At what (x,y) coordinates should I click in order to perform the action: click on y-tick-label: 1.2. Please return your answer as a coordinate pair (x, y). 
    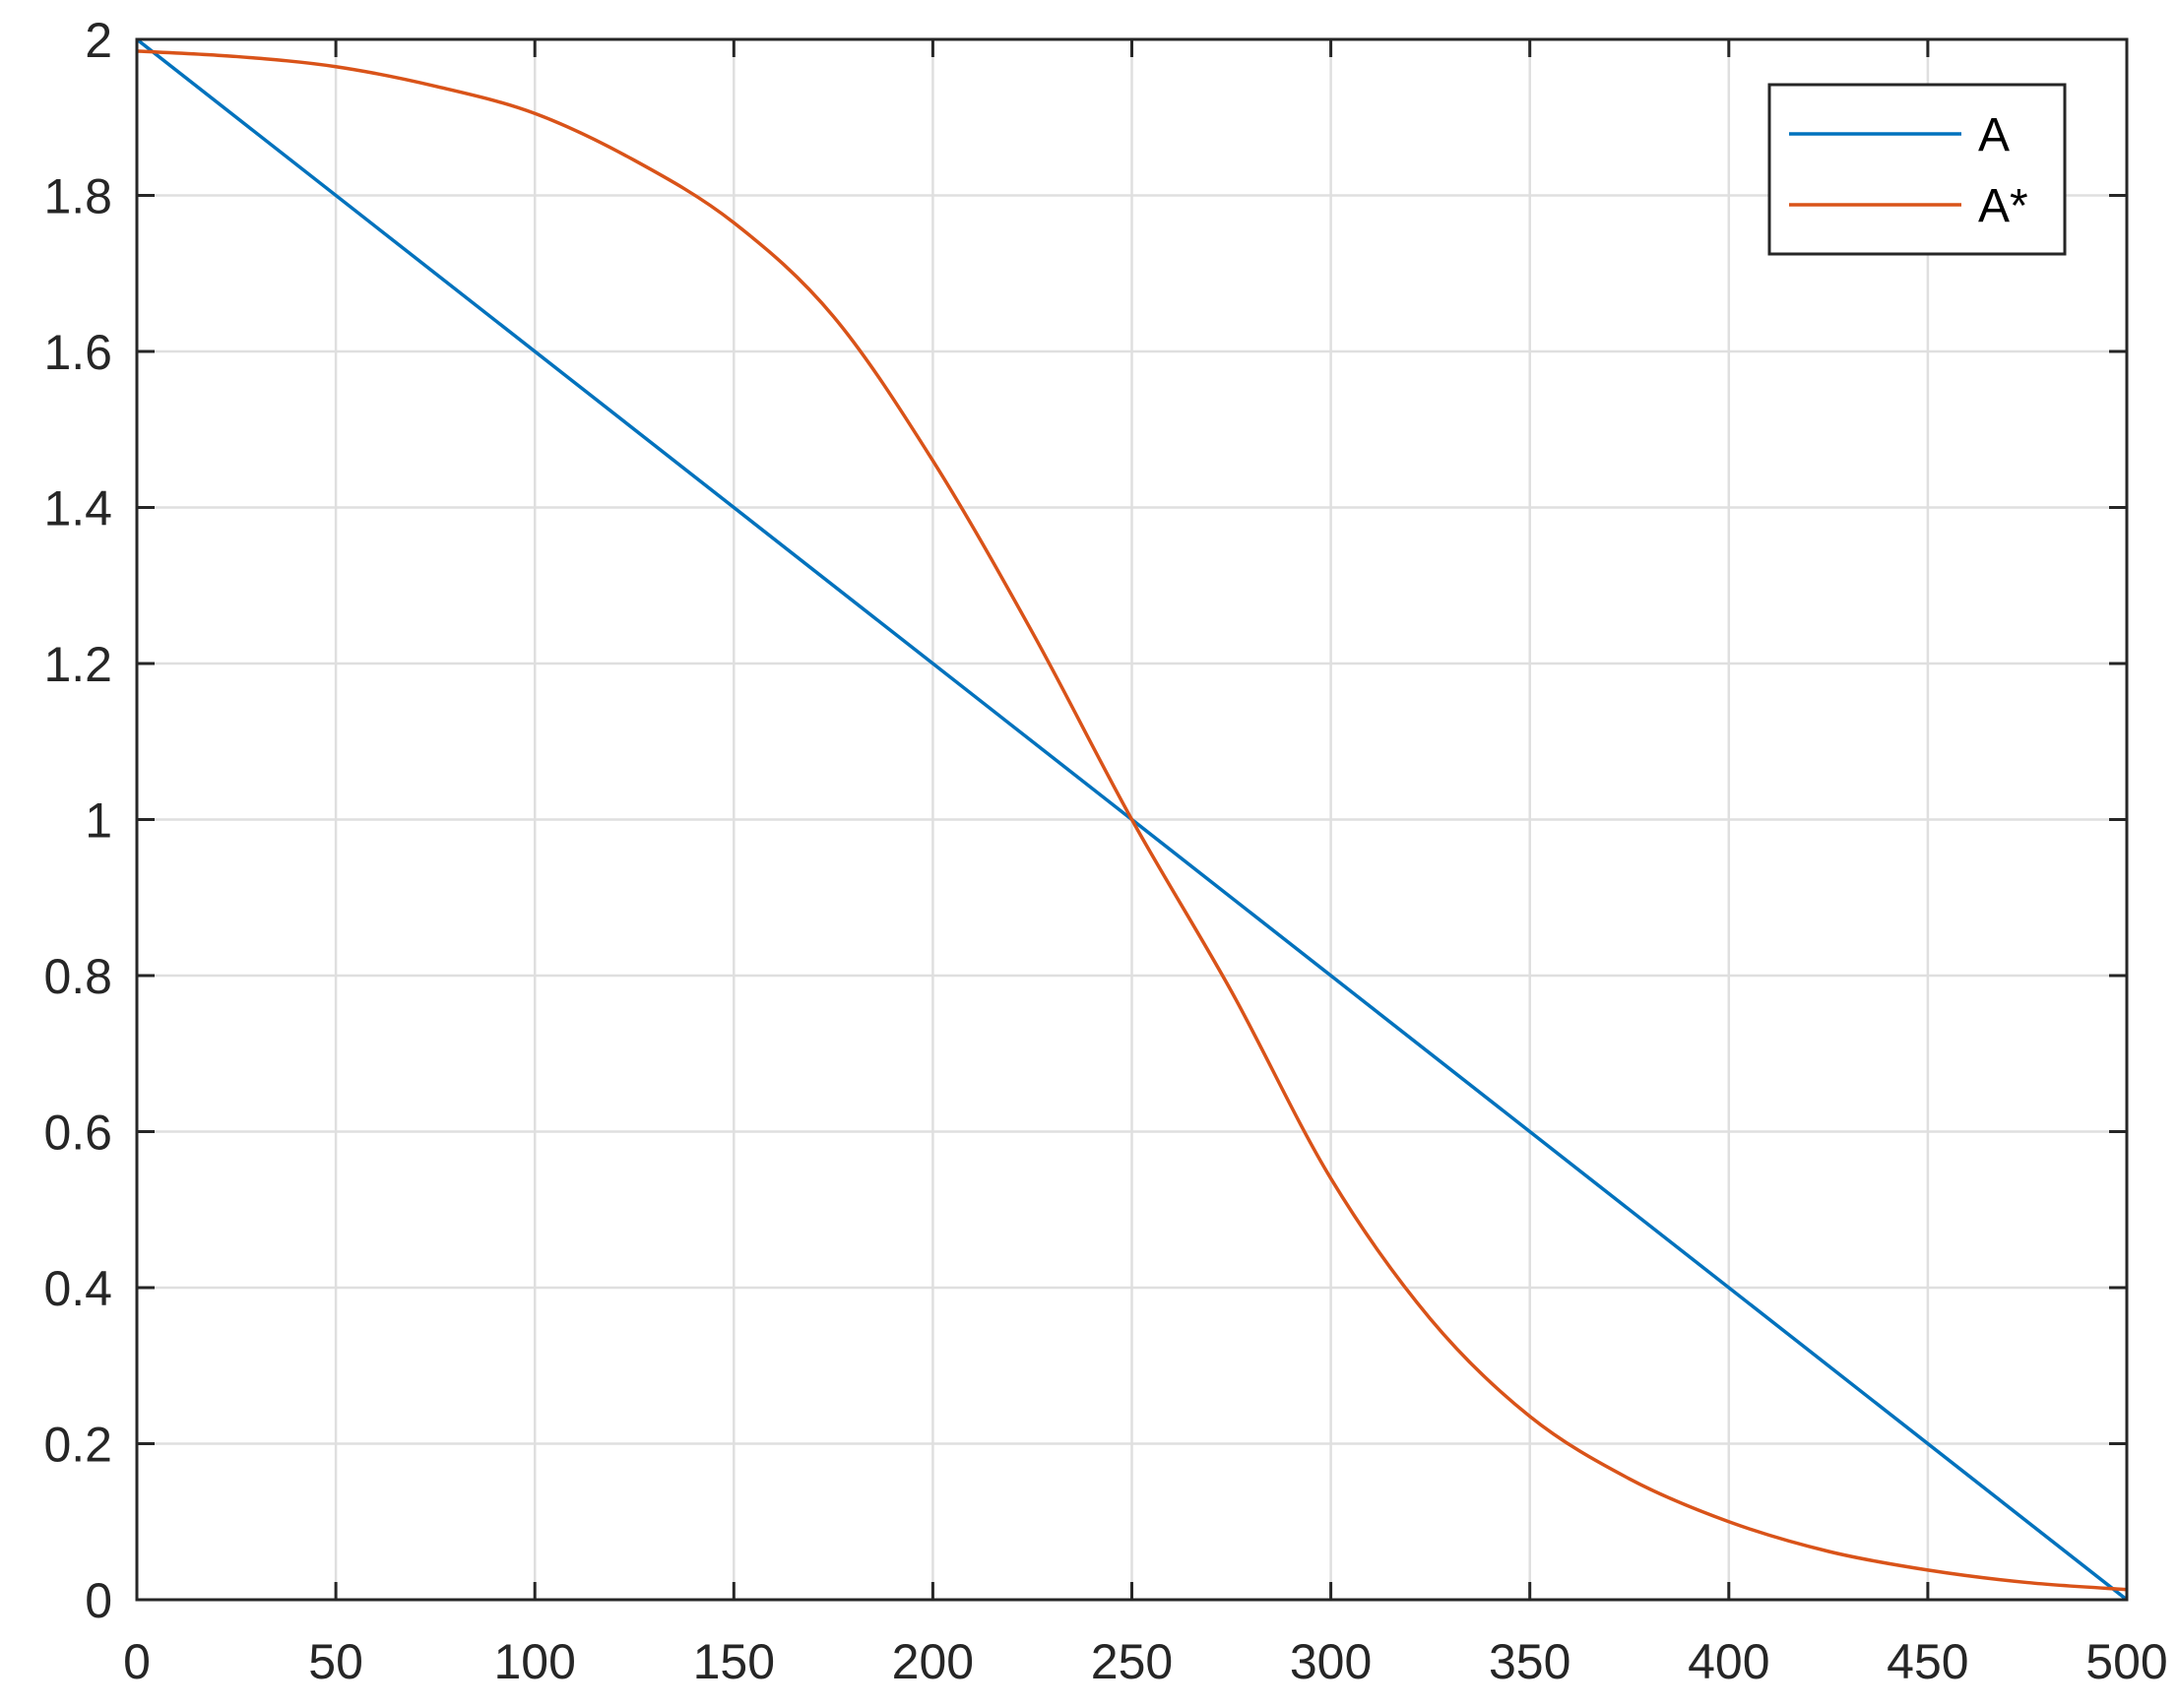
    Looking at the image, I should click on (77, 664).